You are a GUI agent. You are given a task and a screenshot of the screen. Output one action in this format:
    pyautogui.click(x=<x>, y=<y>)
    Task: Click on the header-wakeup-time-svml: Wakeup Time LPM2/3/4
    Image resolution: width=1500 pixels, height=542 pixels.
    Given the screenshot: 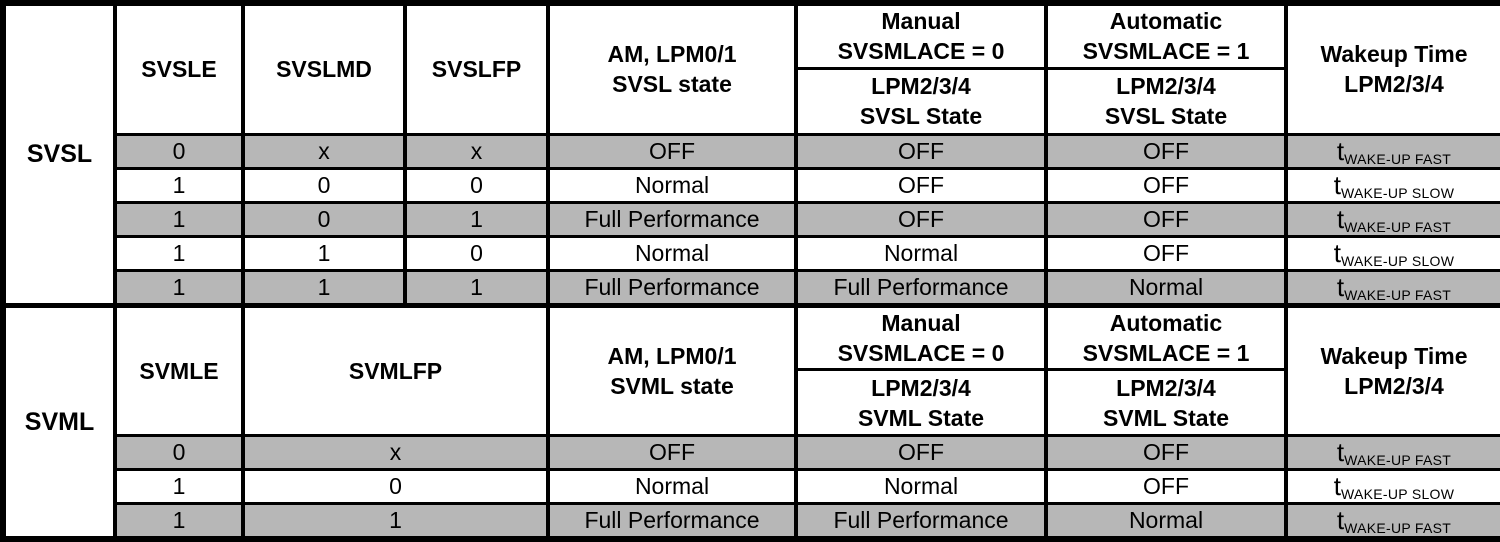 What is the action you would take?
    pyautogui.click(x=1392, y=370)
    